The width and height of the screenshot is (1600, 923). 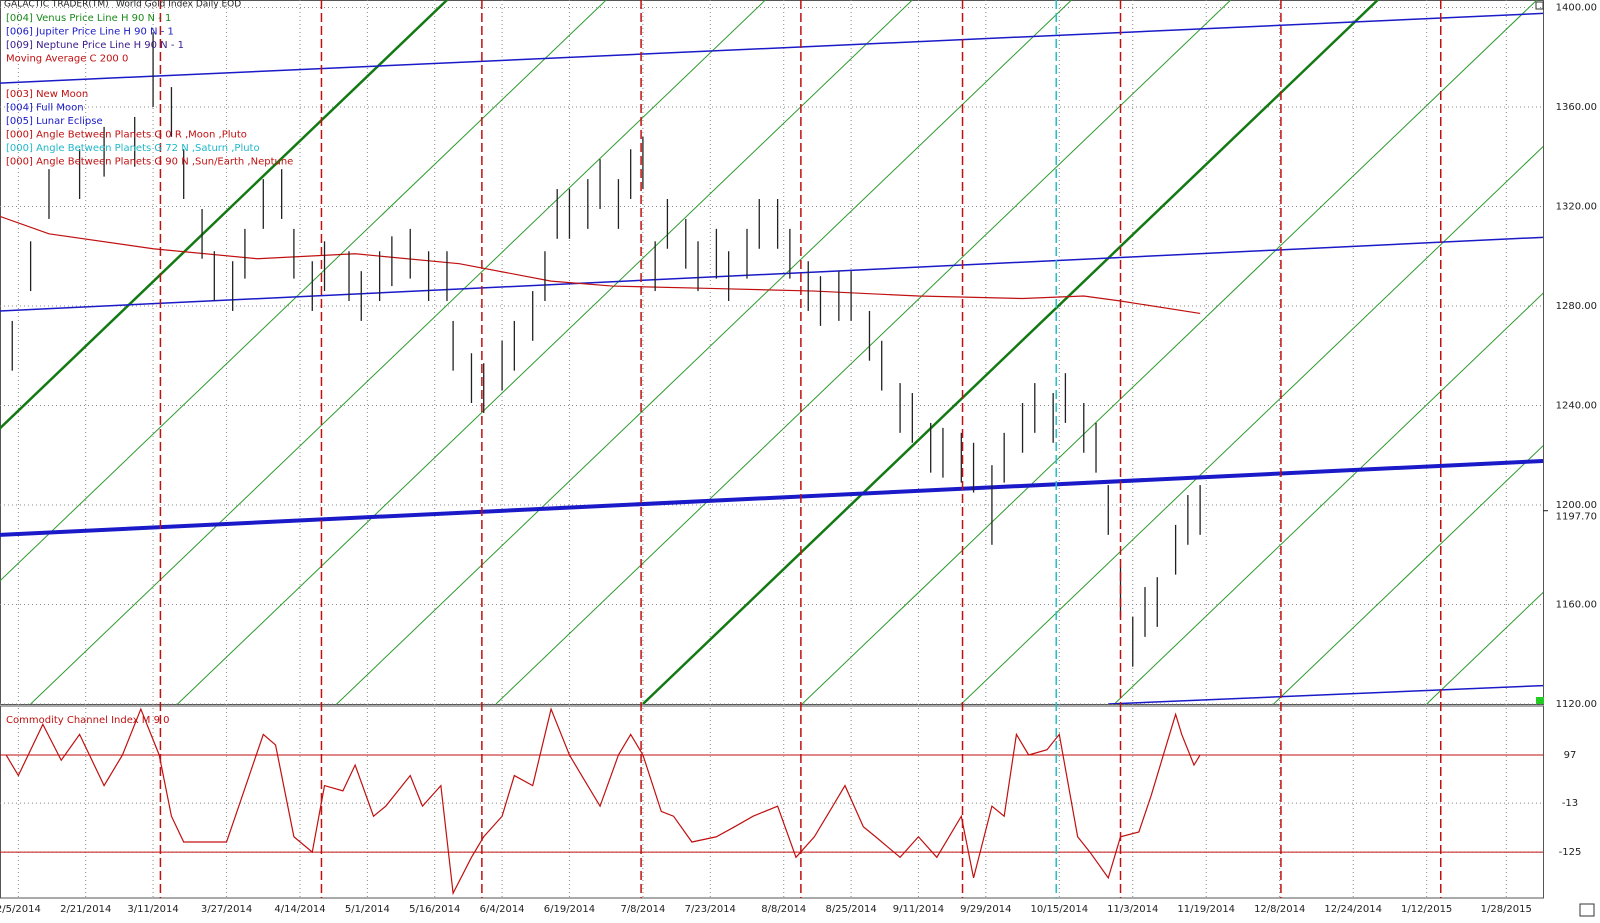 What do you see at coordinates (1570, 755) in the screenshot?
I see `y-tick-label: 97` at bounding box center [1570, 755].